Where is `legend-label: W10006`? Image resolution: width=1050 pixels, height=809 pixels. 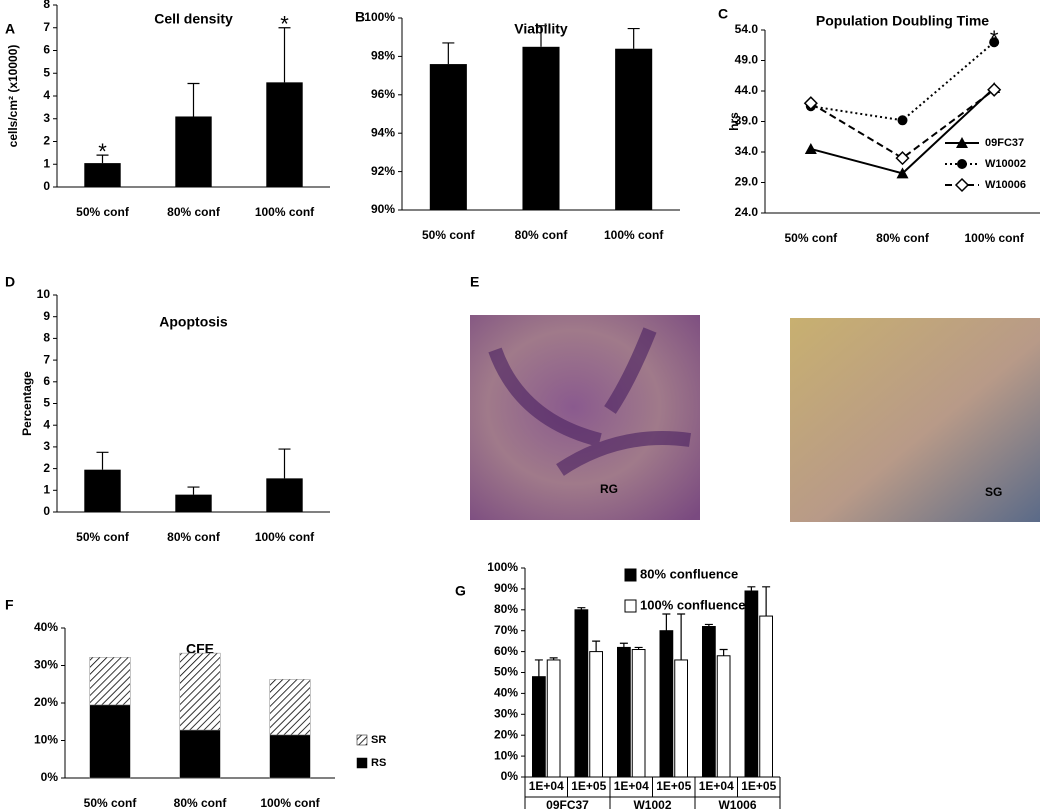 legend-label: W10006 is located at coordinates (1005, 185).